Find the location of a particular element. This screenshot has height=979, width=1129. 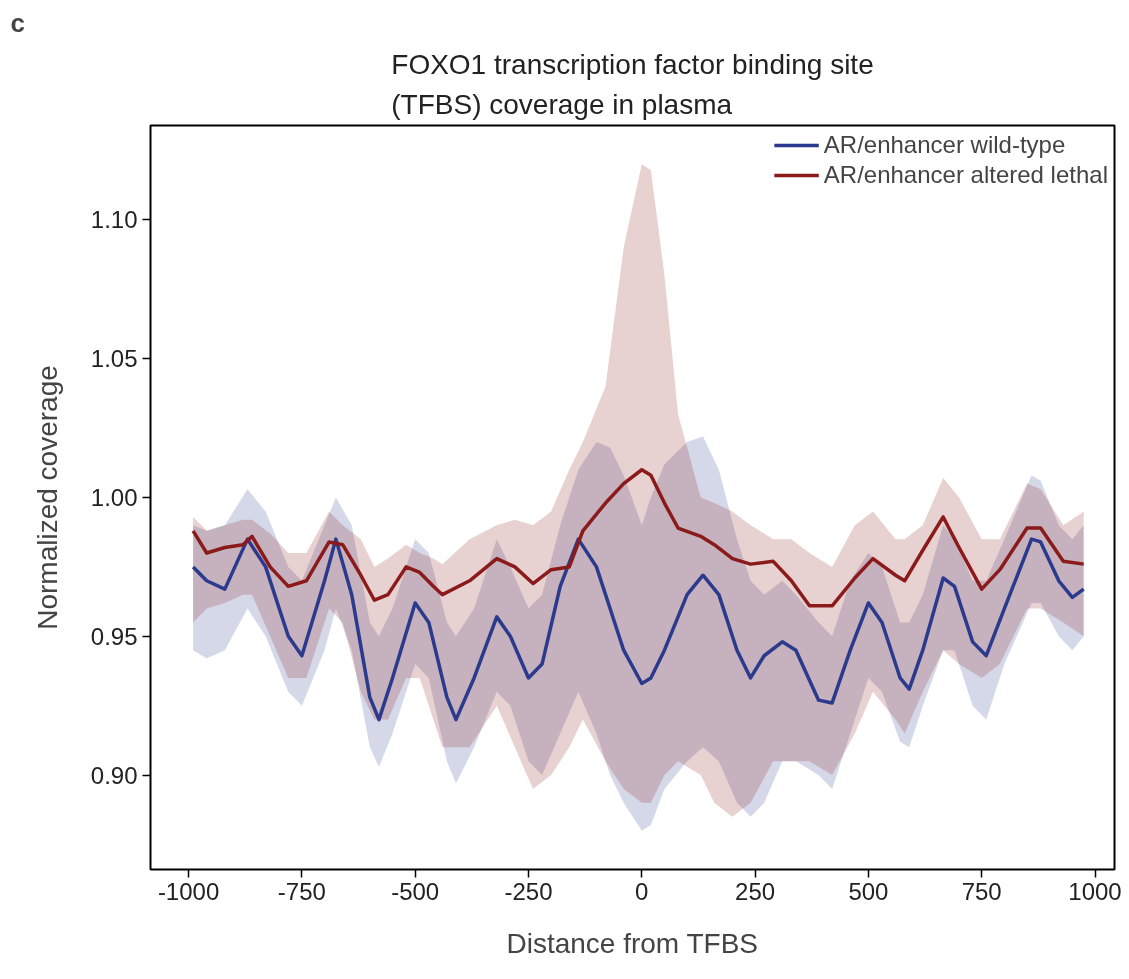

x-axis-title: Distance from TFBS is located at coordinates (632, 943).